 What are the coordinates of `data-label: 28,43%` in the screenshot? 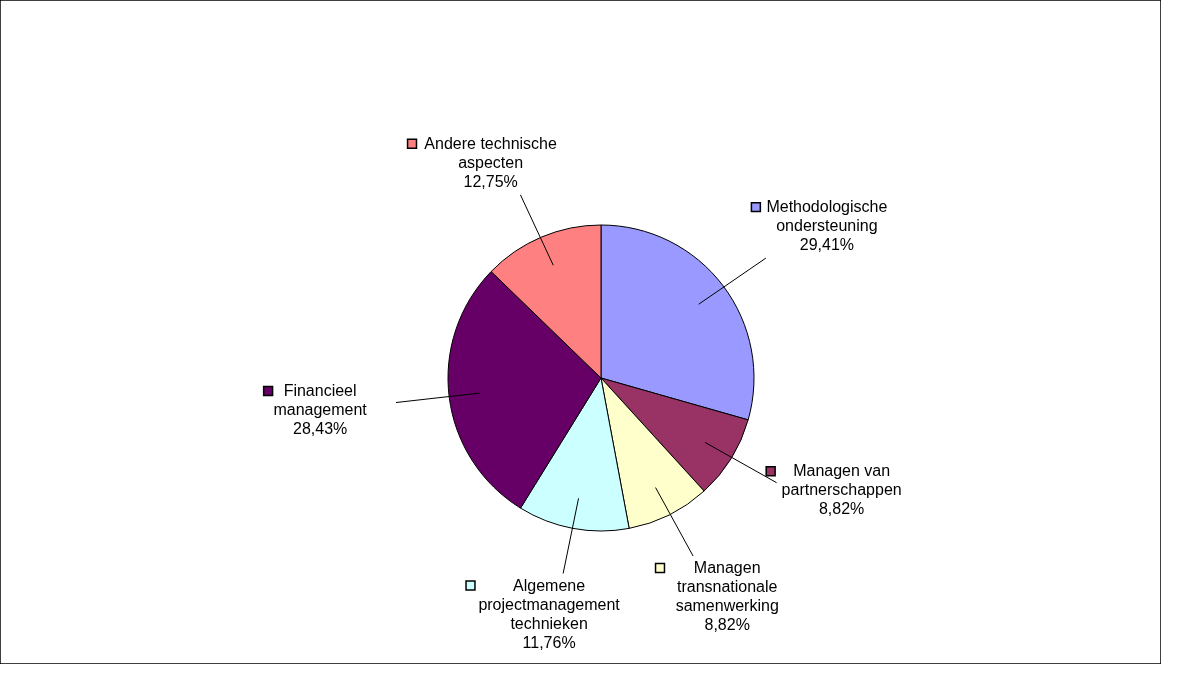 It's located at (320, 429).